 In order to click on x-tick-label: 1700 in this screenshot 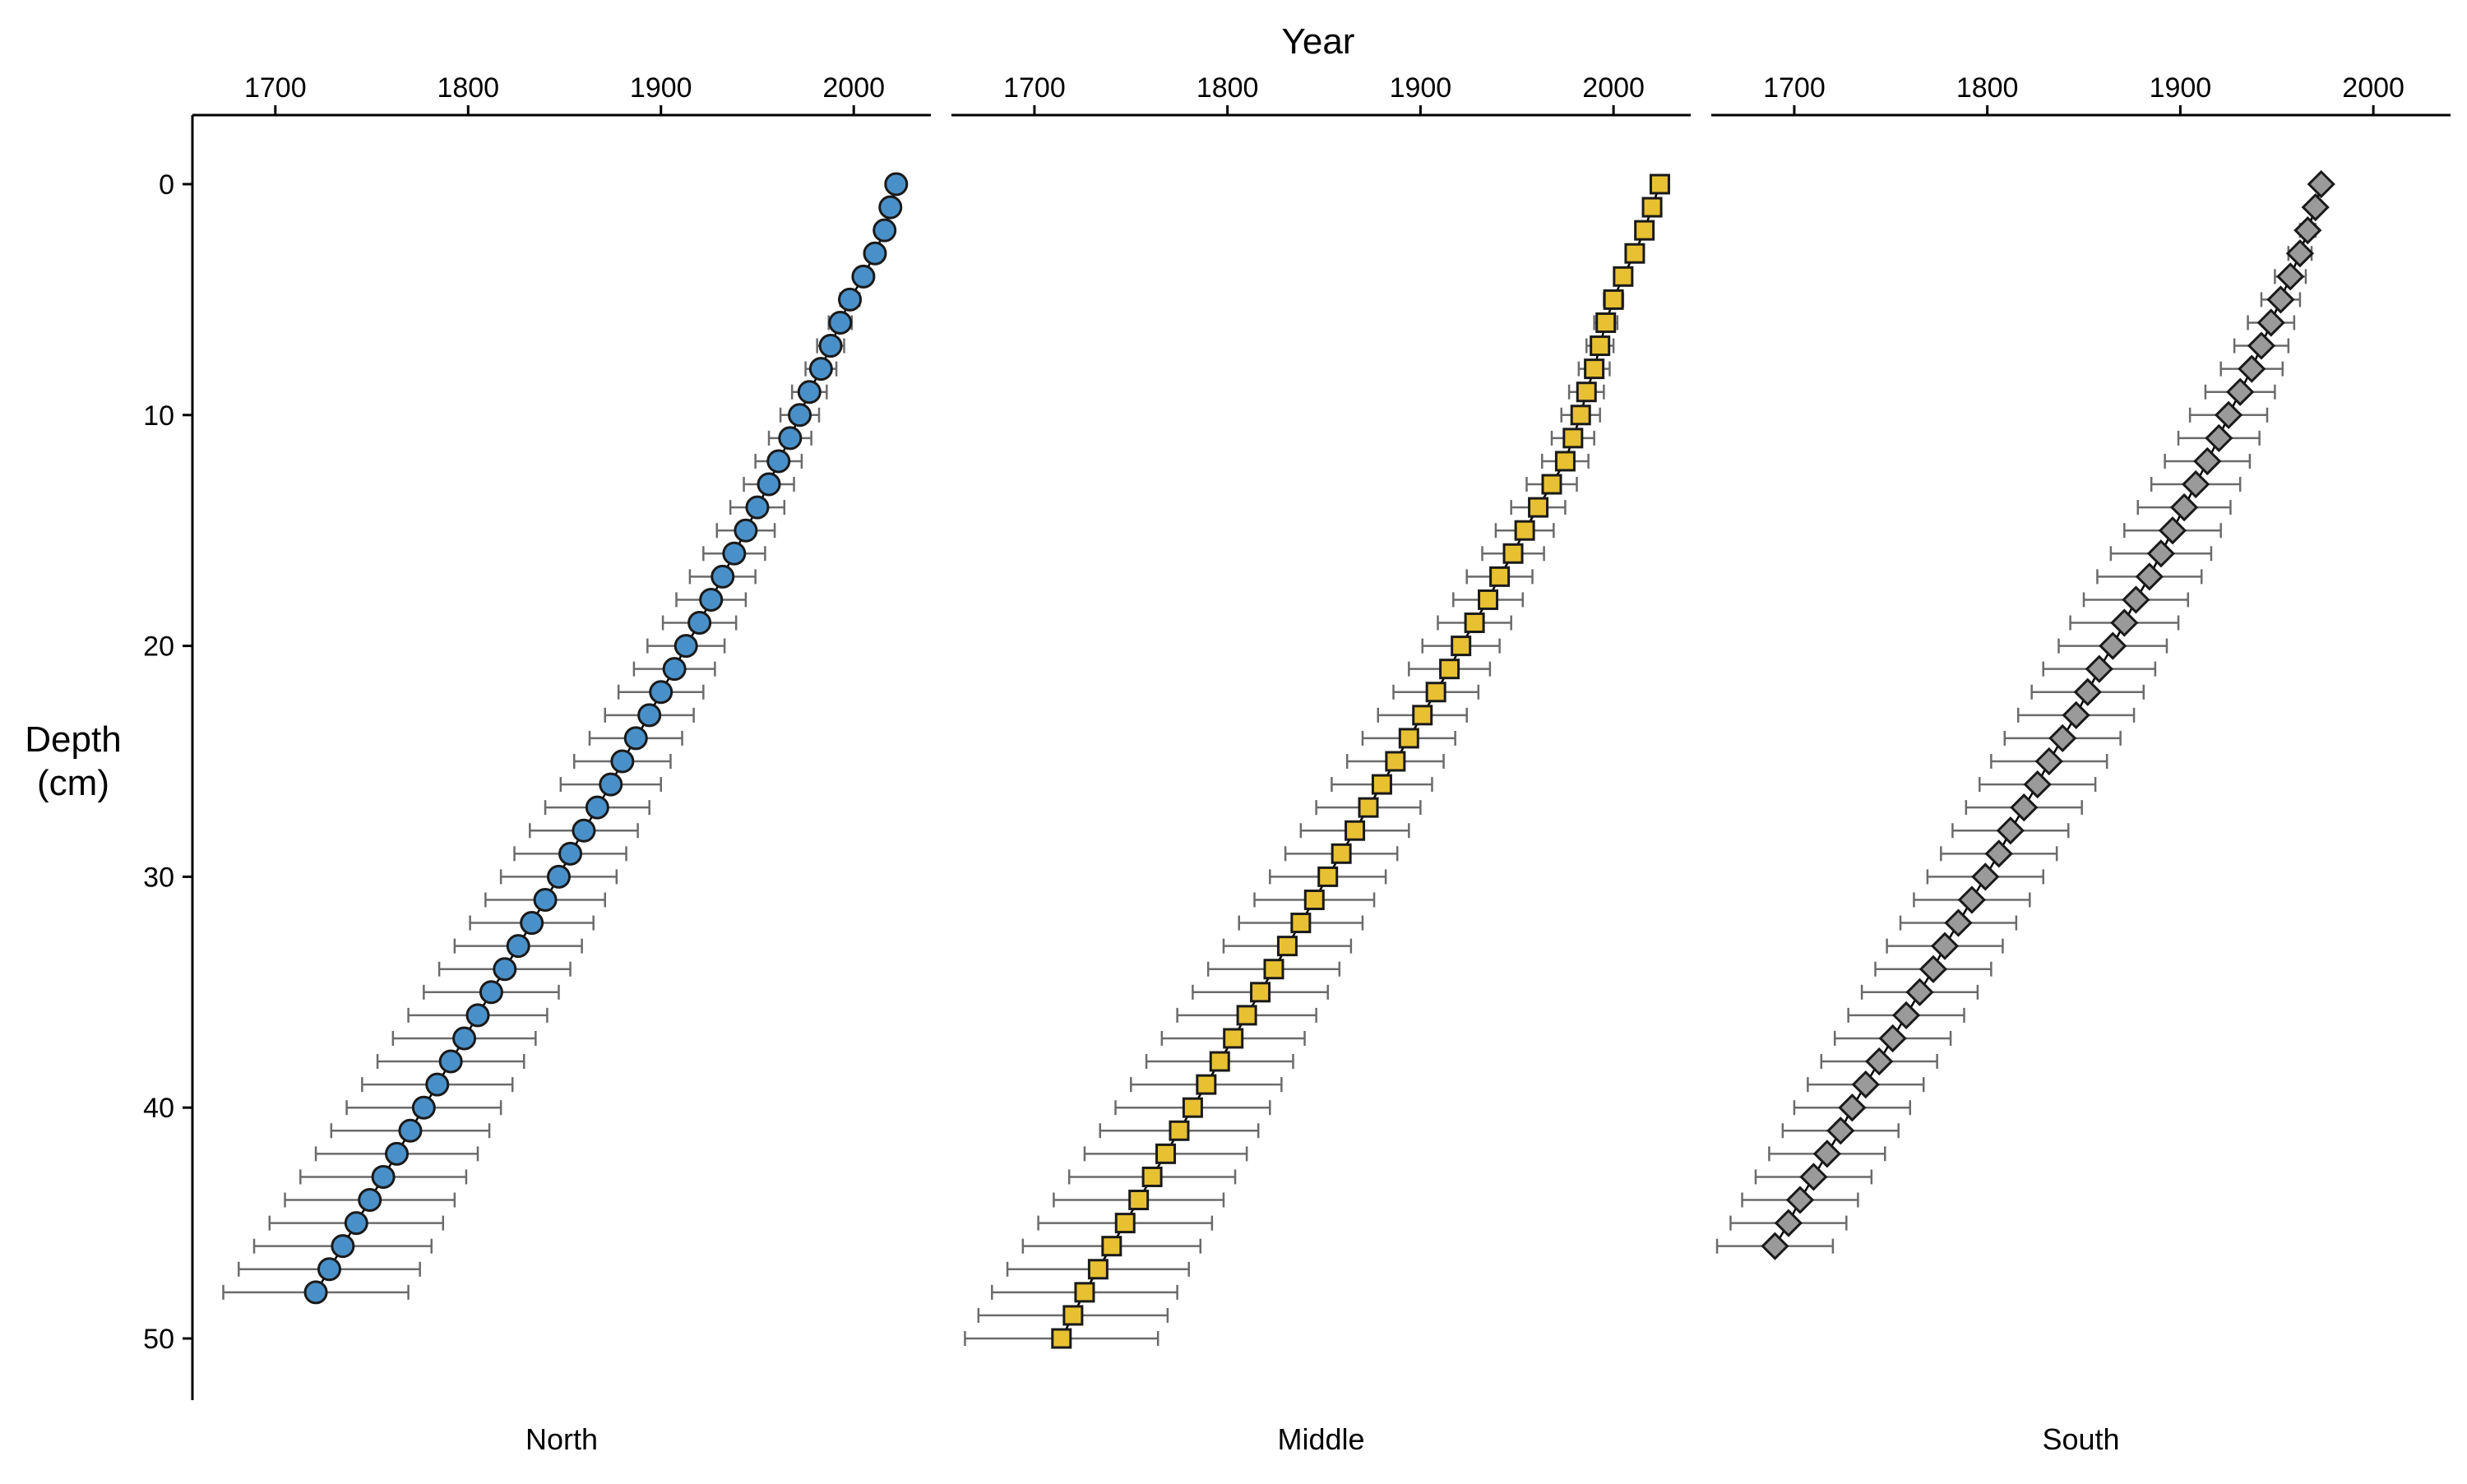, I will do `click(1035, 88)`.